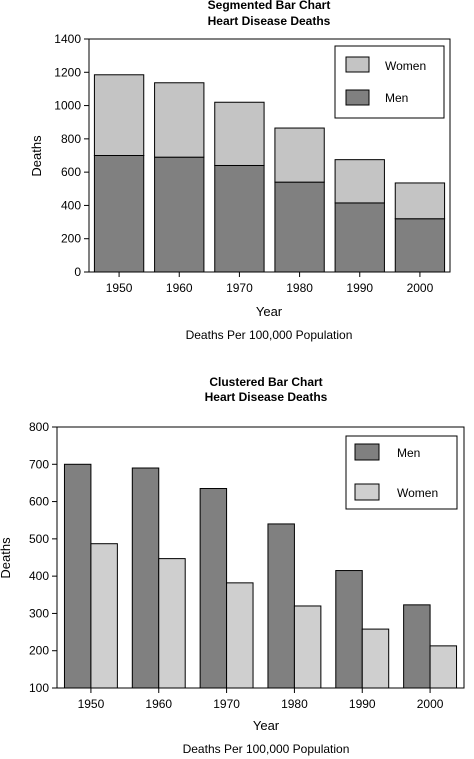 The image size is (474, 759). Describe the element at coordinates (239, 133) in the screenshot. I see `chart1-bar-women-1970` at that location.